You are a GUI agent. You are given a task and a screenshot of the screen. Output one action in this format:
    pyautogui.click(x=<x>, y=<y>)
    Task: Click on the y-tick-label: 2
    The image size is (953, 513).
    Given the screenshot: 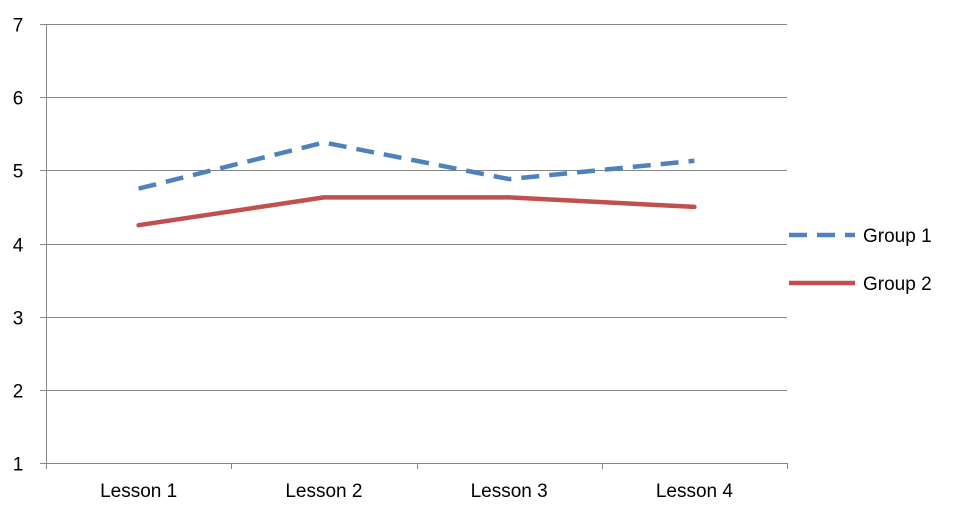 What is the action you would take?
    pyautogui.click(x=18, y=392)
    